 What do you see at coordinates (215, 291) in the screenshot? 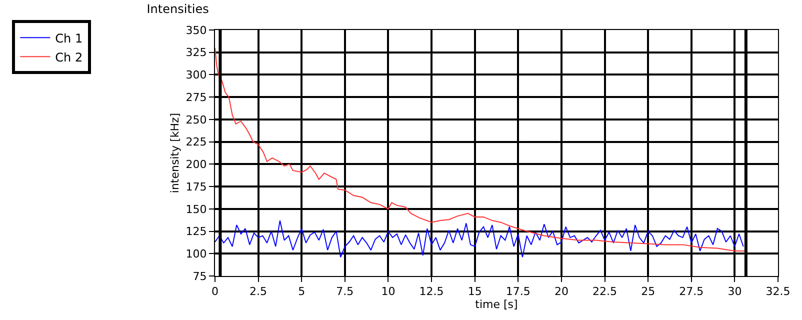
I see `x-tick-label: 0` at bounding box center [215, 291].